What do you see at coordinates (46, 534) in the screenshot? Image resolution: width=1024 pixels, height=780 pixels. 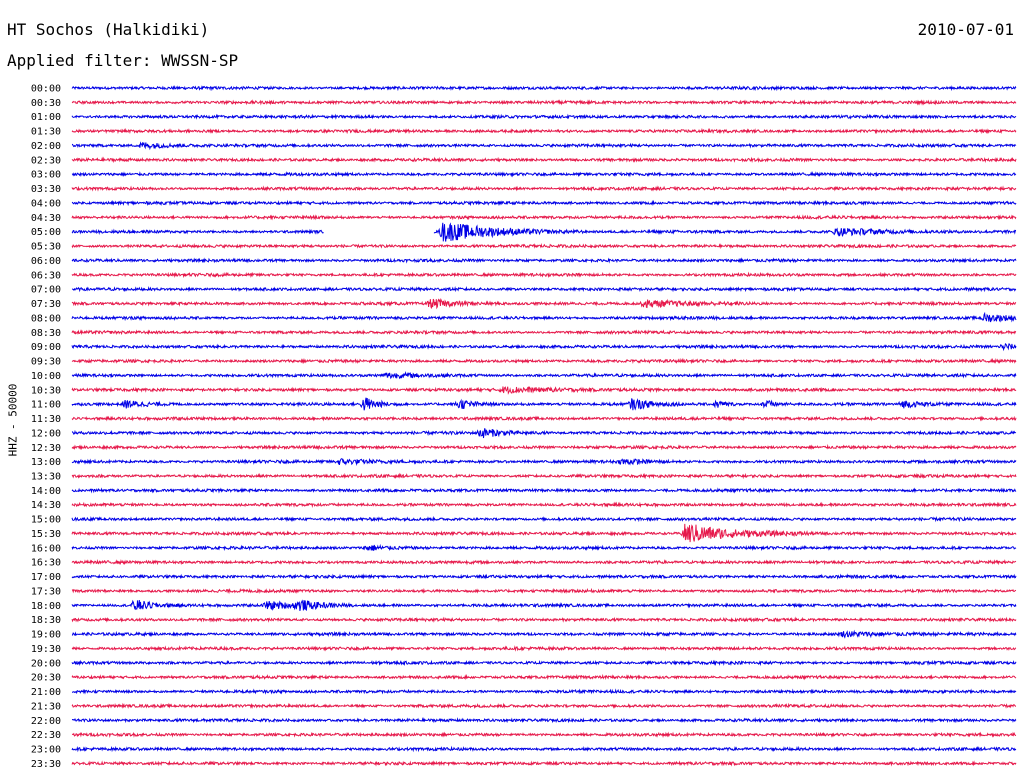 I see `row-time-label: 15:30` at bounding box center [46, 534].